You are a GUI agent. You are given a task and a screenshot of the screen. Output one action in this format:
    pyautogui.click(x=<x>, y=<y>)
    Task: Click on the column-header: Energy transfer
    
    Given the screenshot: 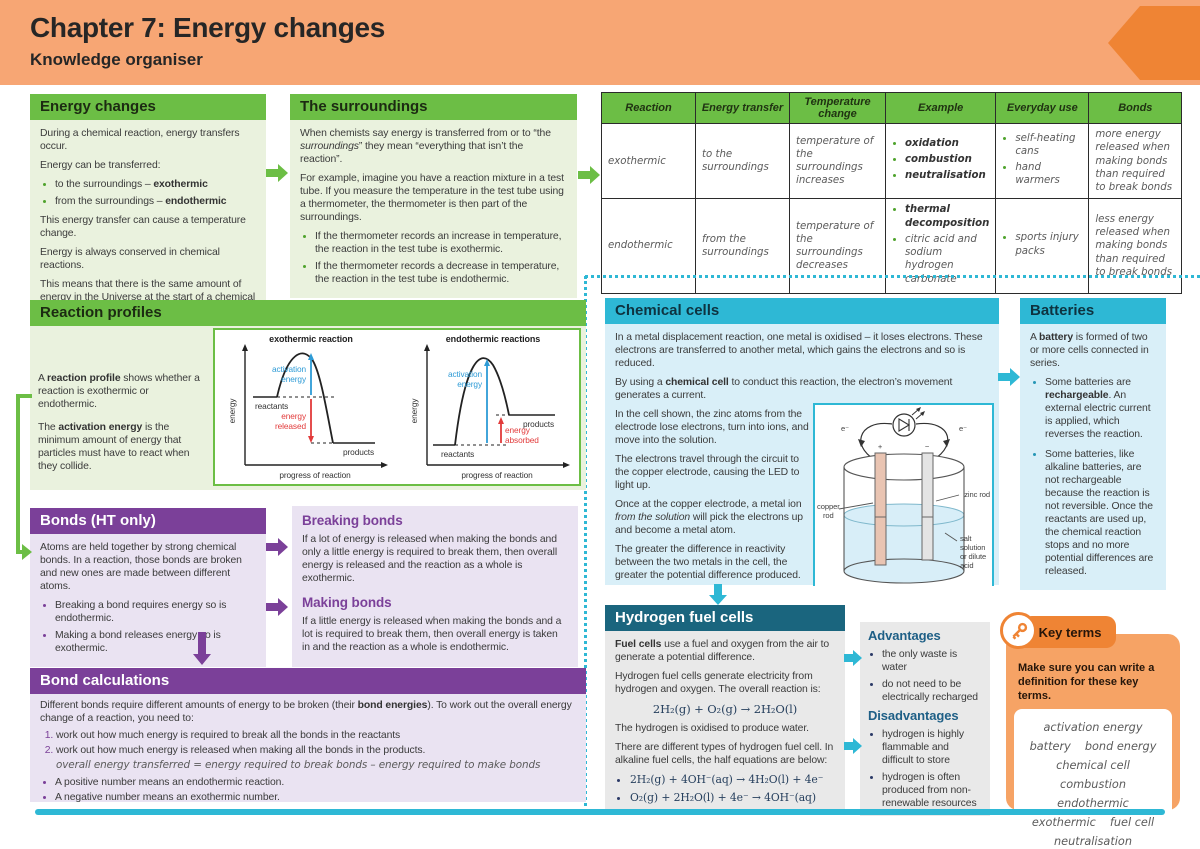 What is the action you would take?
    pyautogui.click(x=742, y=108)
    